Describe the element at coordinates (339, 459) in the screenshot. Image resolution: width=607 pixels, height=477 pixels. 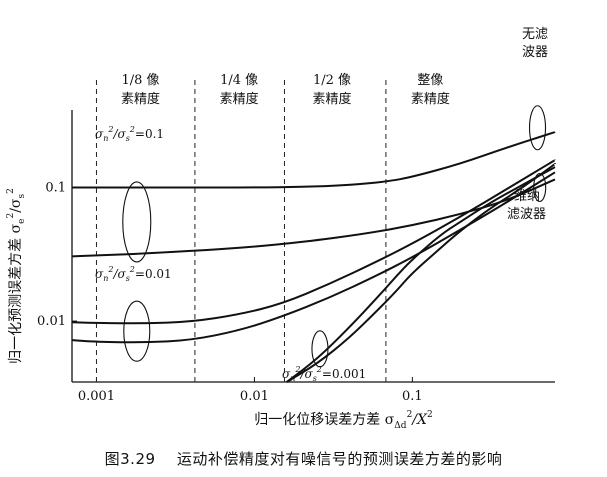
I see `caption-text: 运动补偿精度对有噪信号的预测误差方差的影响` at that location.